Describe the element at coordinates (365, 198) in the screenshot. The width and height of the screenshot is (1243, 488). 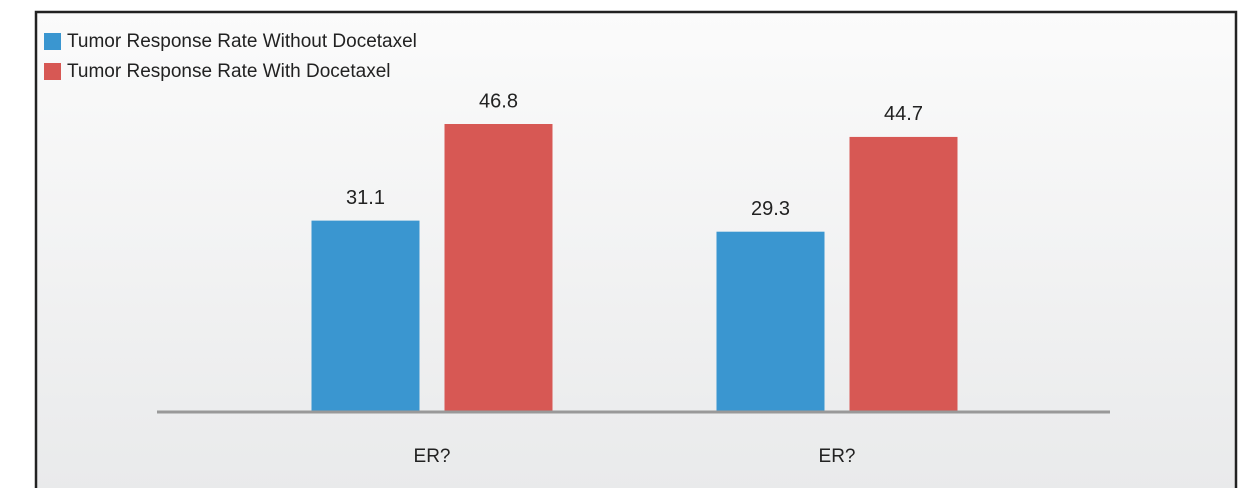
I see `value-label: 31.1` at that location.